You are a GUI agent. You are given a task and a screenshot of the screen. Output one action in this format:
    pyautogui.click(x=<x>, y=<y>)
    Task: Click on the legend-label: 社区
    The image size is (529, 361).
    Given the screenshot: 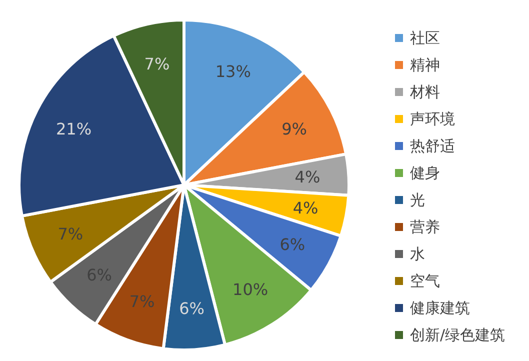 What is the action you would take?
    pyautogui.click(x=425, y=38)
    